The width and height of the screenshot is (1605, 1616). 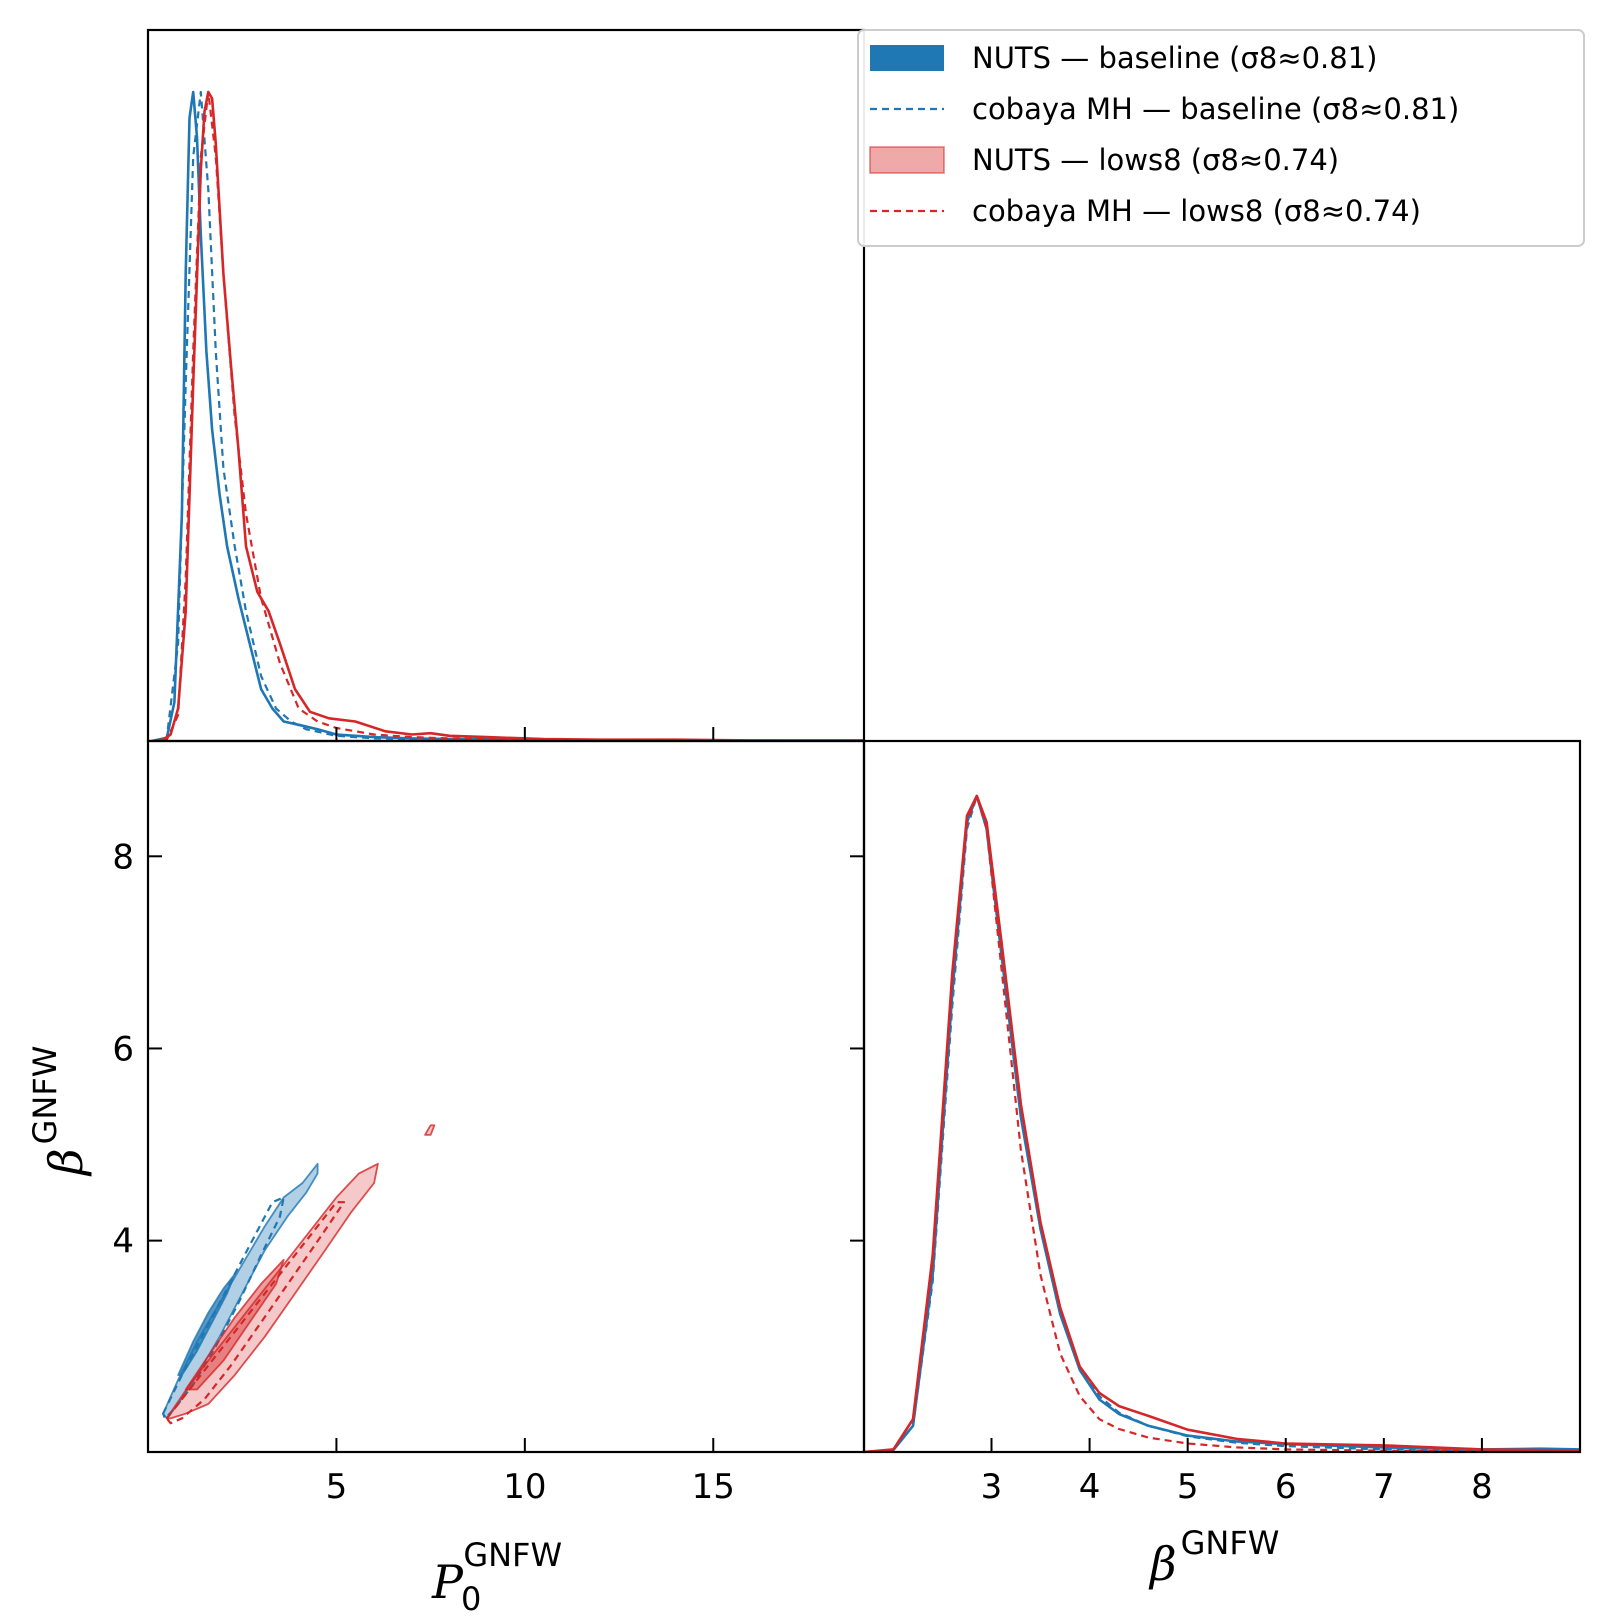 I want to click on joint-x-tick-label-0: 5, so click(x=337, y=1487).